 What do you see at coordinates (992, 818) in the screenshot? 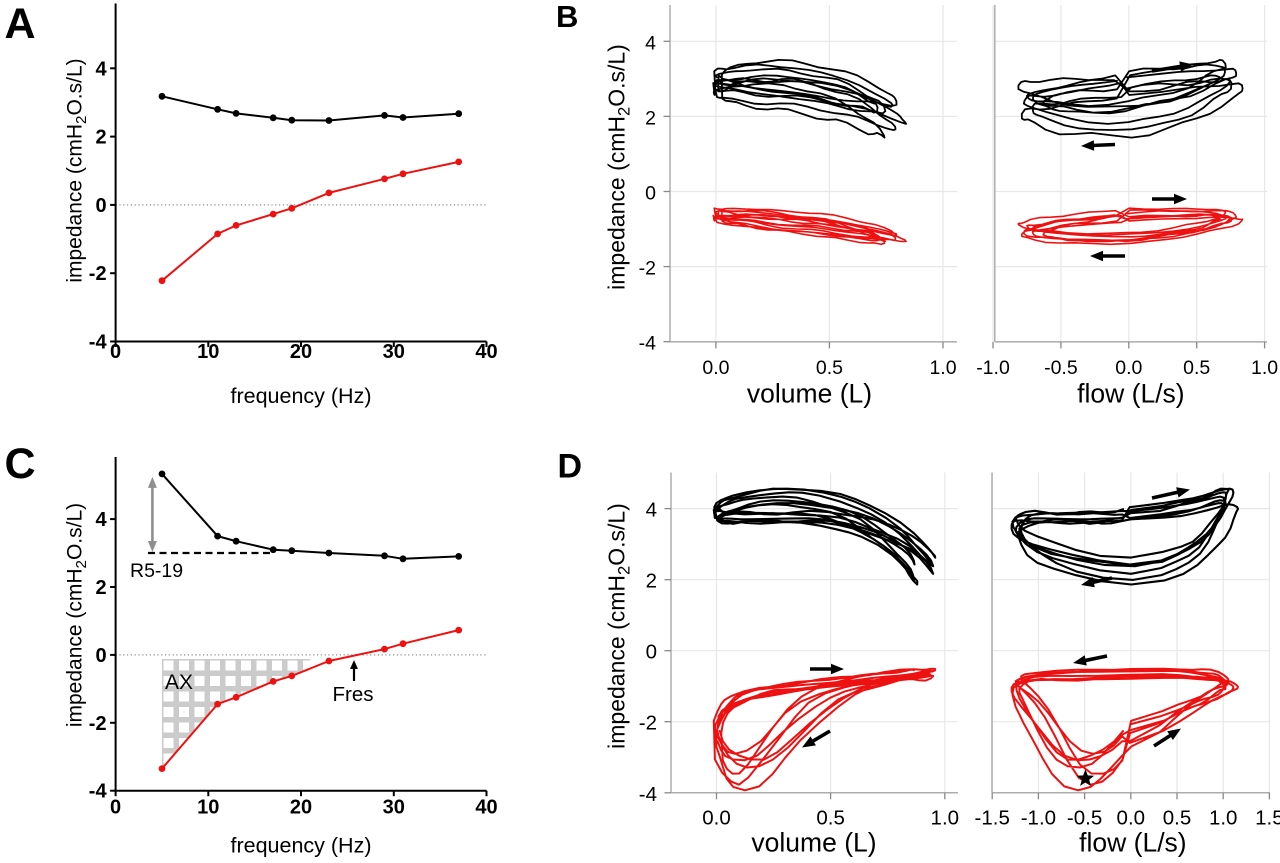
I see `svg-text: -1.5` at bounding box center [992, 818].